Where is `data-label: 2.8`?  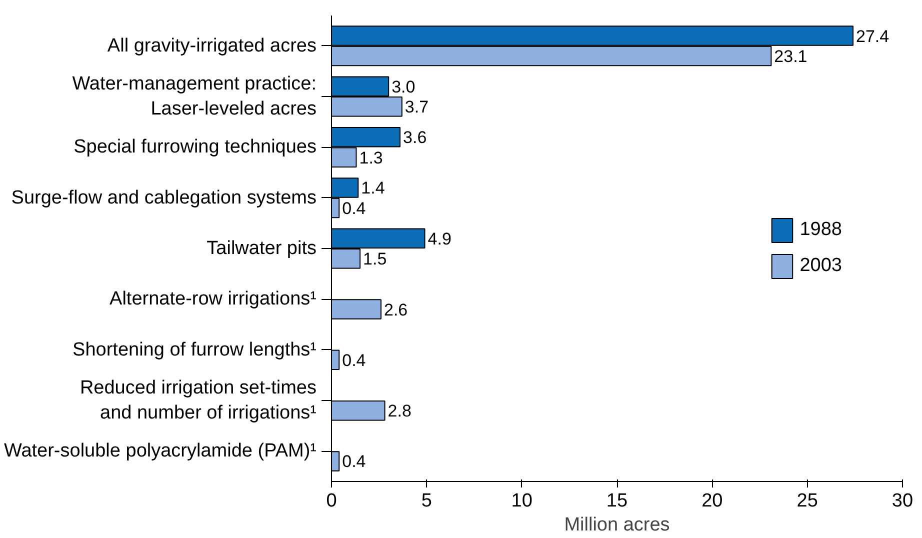
data-label: 2.8 is located at coordinates (400, 411).